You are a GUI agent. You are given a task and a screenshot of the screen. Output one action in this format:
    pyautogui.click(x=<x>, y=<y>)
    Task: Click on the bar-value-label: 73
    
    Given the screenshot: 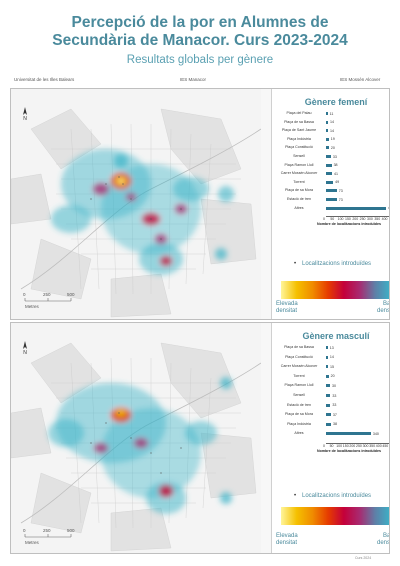 What is the action you would take?
    pyautogui.click(x=340, y=190)
    